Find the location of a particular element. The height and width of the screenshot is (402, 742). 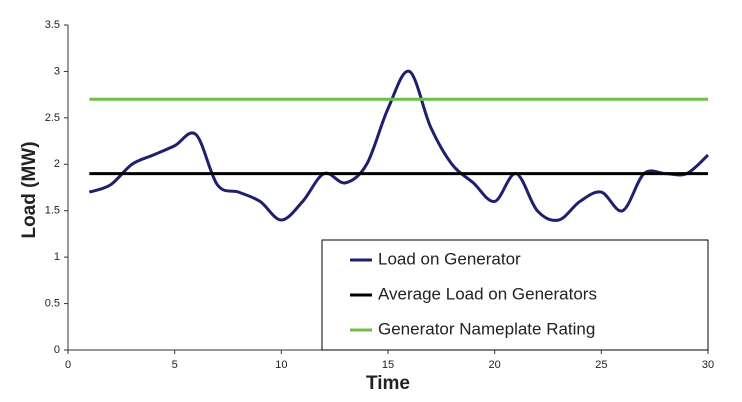

y-tick-label: 3 is located at coordinates (57, 71).